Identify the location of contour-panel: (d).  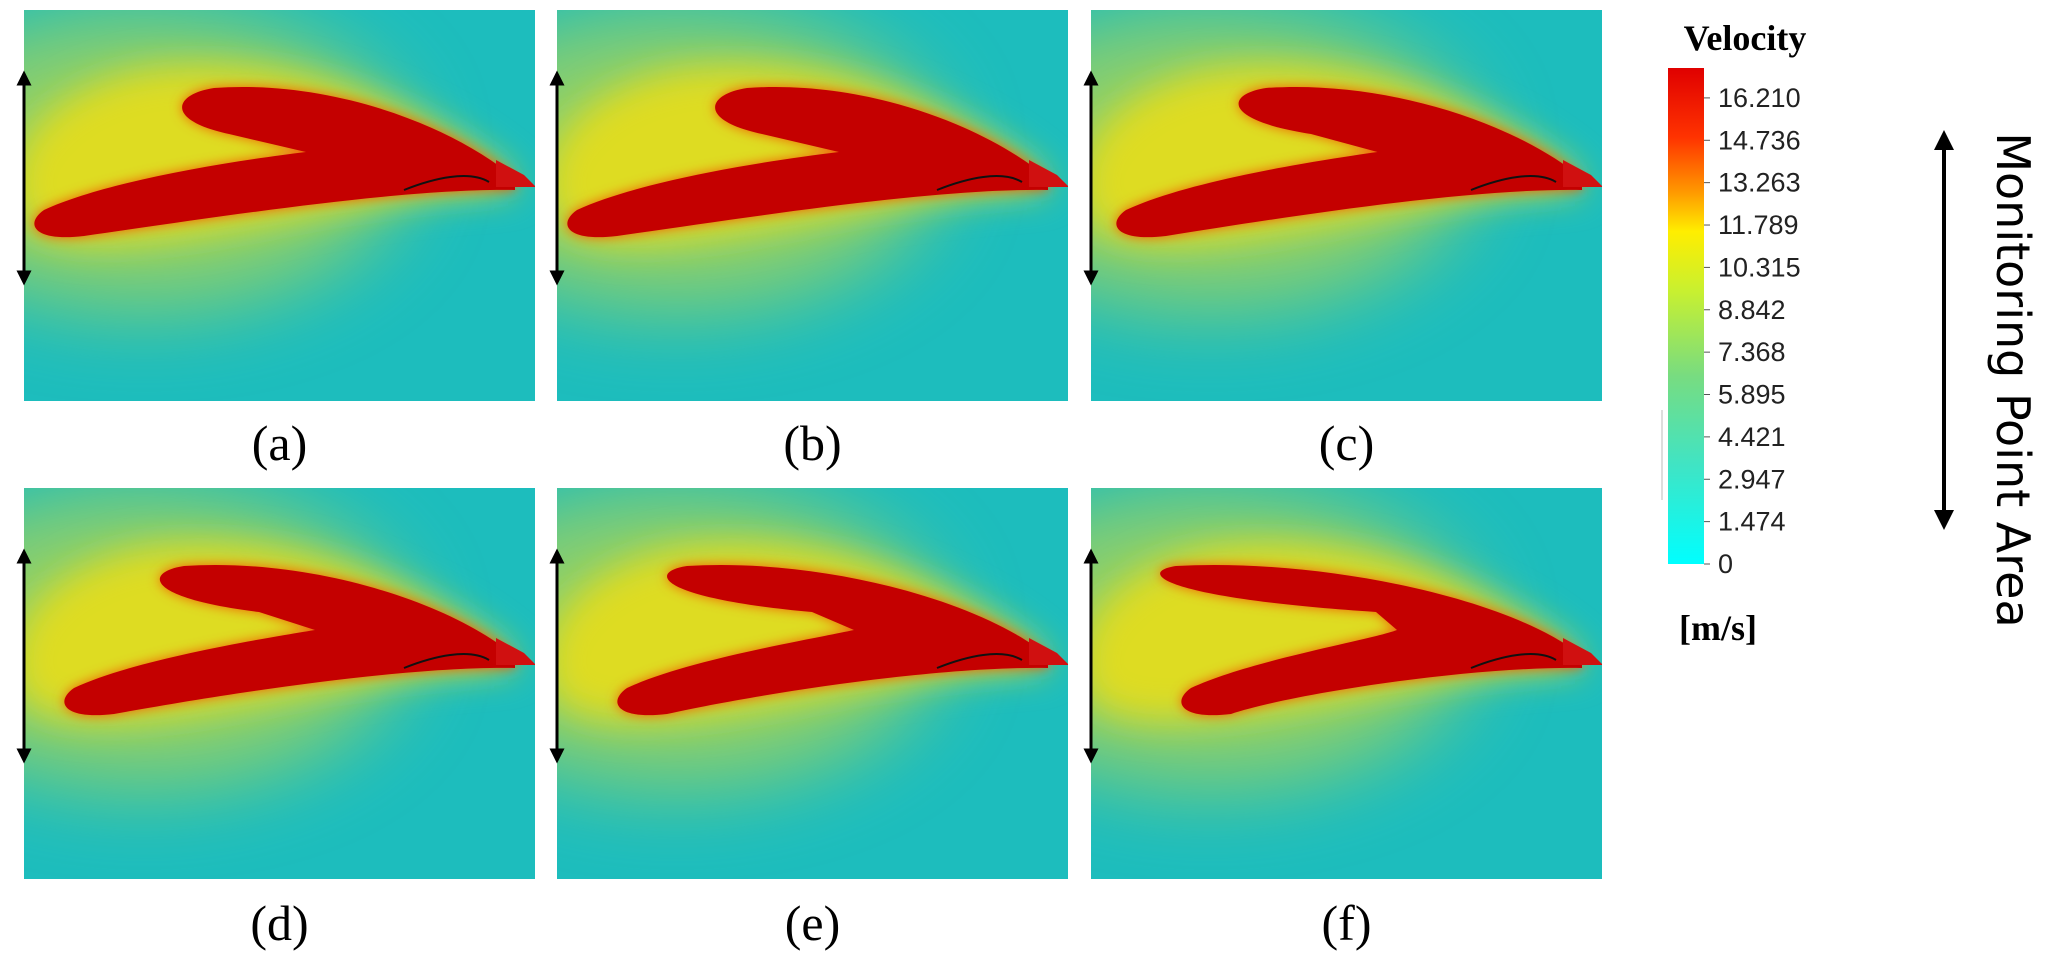
(275, 719).